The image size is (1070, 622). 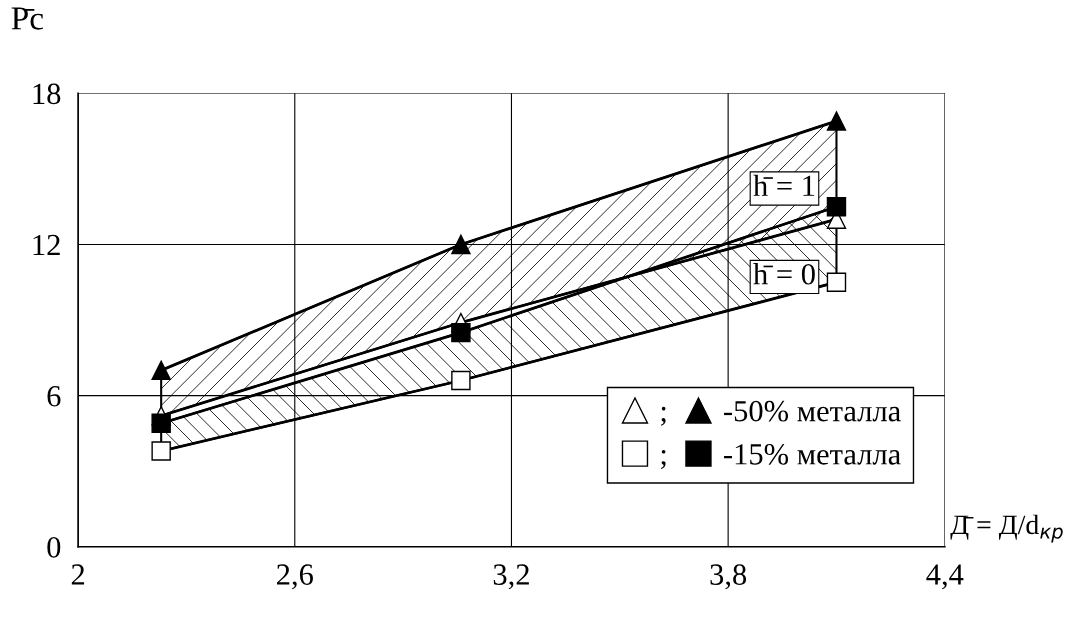 I want to click on x-tick-label: 4,4, so click(x=945, y=577).